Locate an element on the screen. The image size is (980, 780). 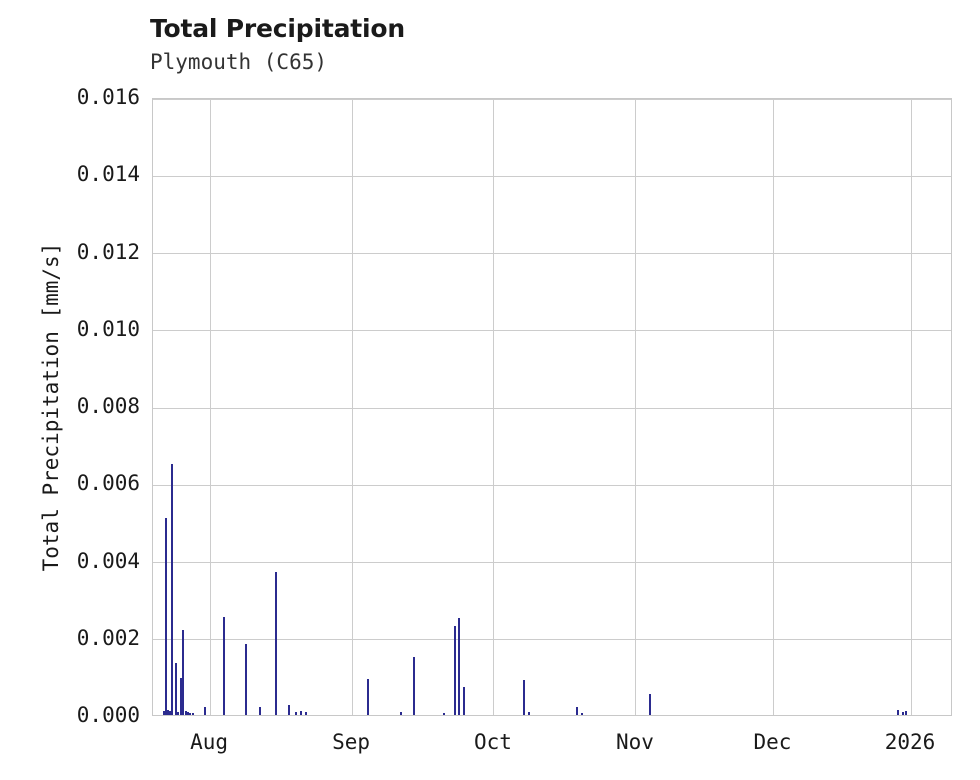
y-axis-tick: 0.004 is located at coordinates (108, 560).